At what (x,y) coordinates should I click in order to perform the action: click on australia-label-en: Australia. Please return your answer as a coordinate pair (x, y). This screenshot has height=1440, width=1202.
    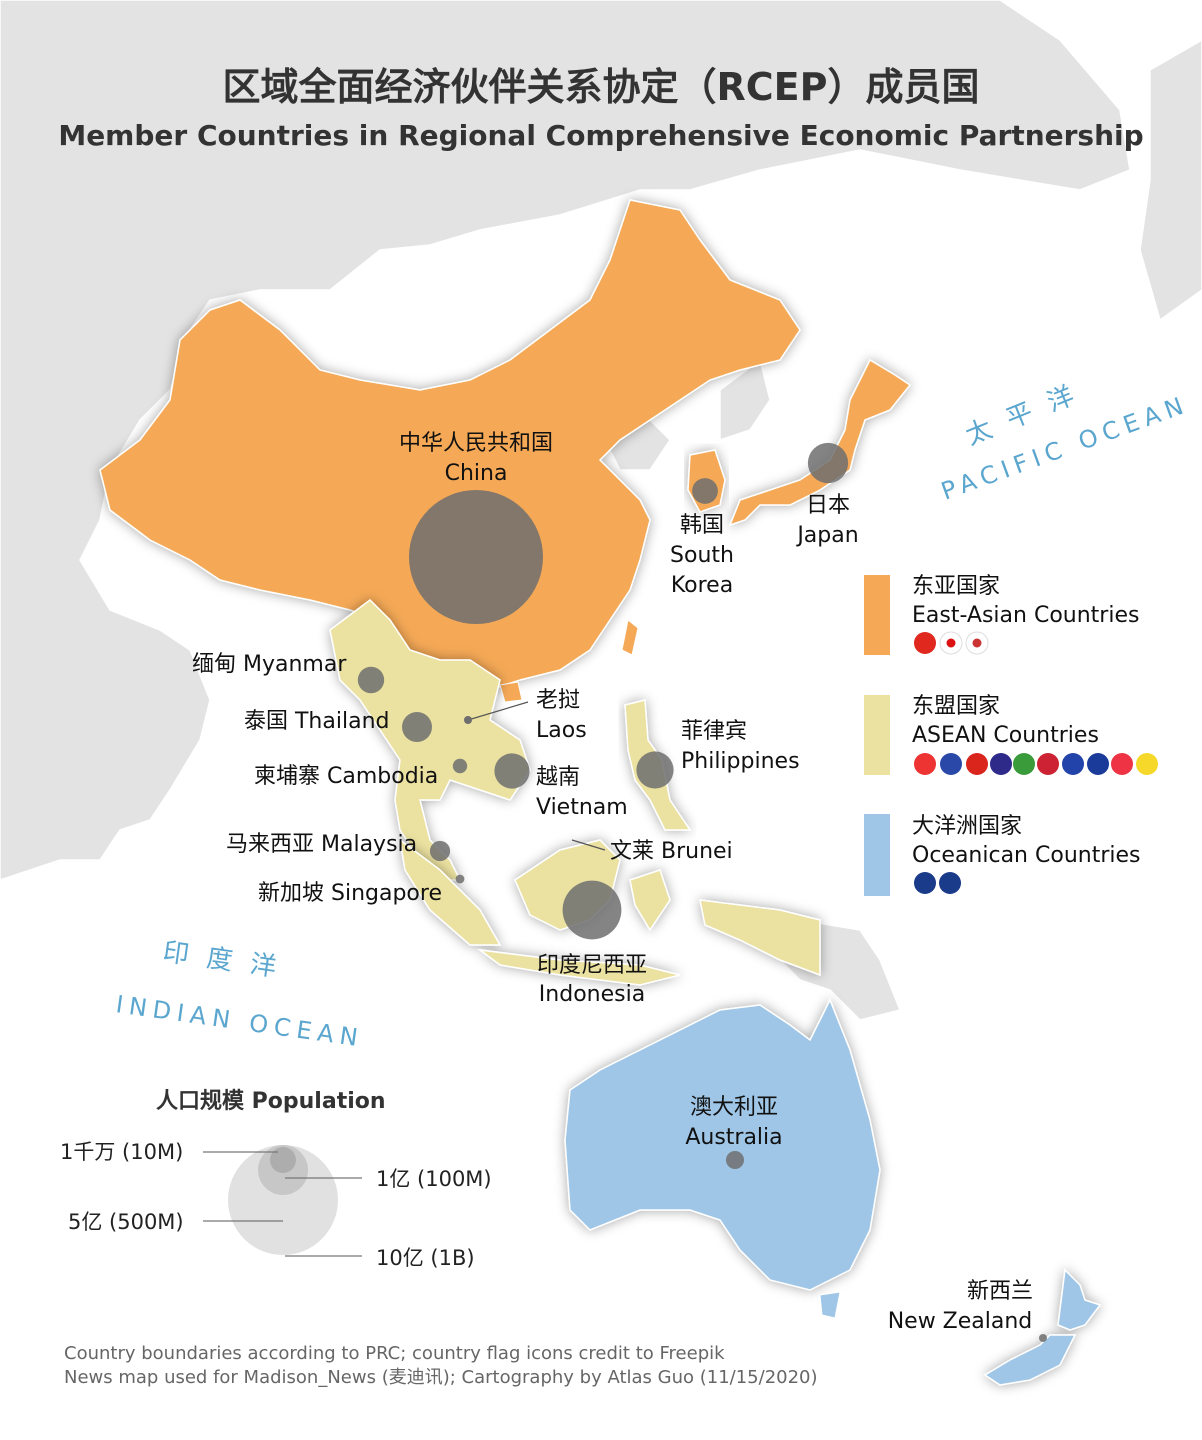
    Looking at the image, I should click on (733, 1137).